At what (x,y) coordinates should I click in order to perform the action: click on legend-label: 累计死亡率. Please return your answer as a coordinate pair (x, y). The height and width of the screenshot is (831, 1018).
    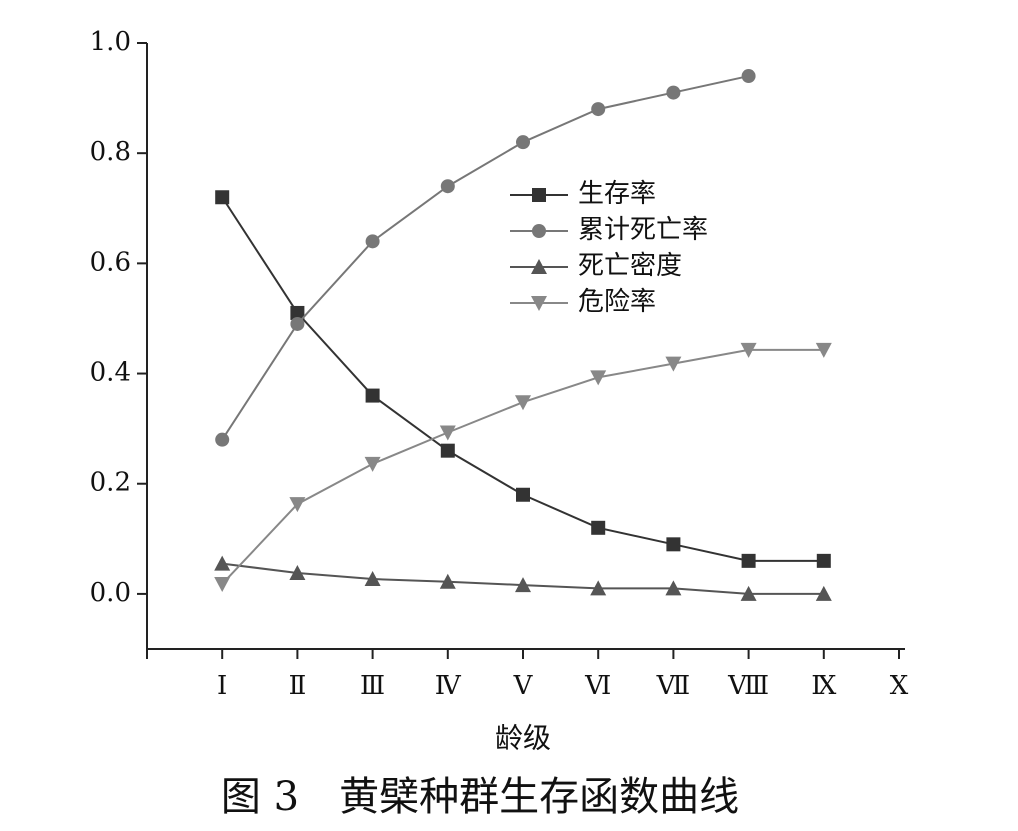
    Looking at the image, I should click on (643, 230).